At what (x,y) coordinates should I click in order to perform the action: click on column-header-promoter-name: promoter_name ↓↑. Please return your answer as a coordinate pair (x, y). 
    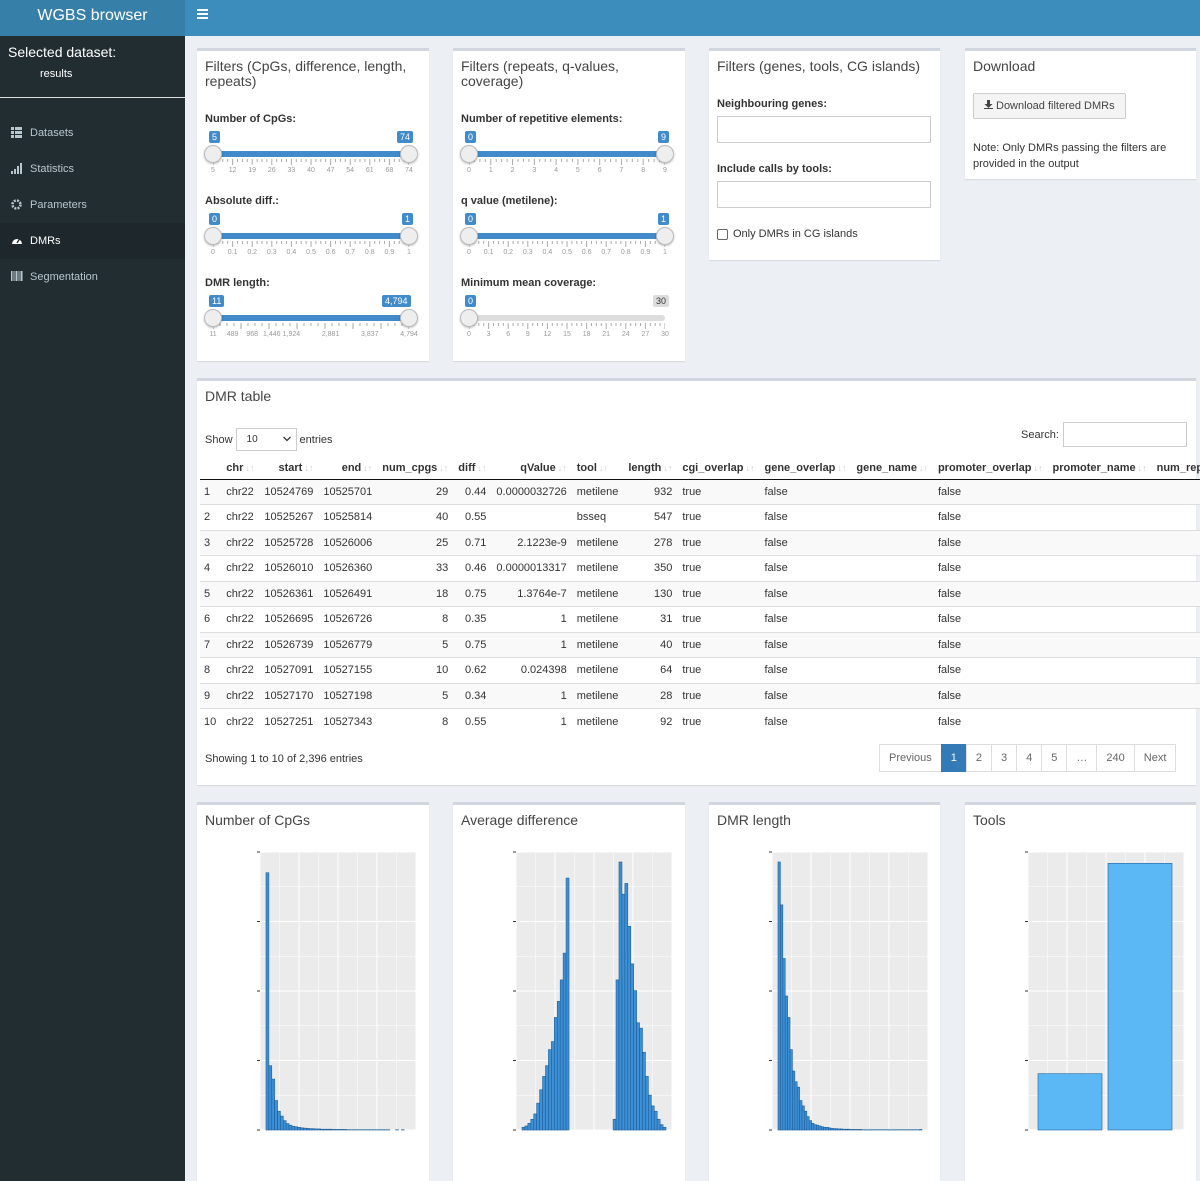
    Looking at the image, I should click on (1100, 469).